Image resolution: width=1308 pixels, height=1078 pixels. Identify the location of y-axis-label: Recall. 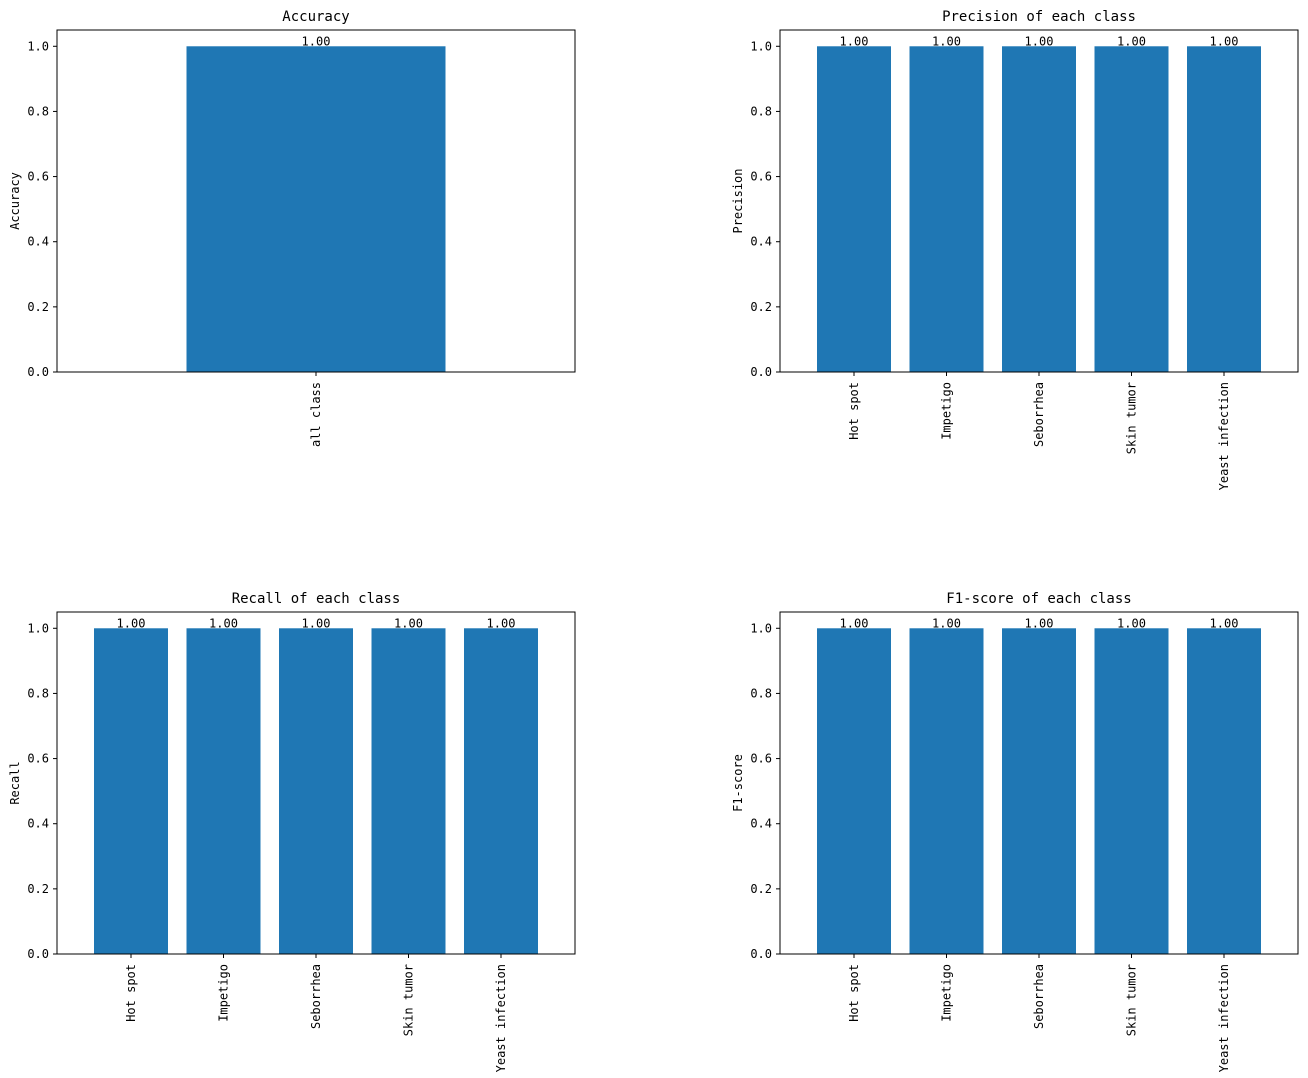
(15, 782).